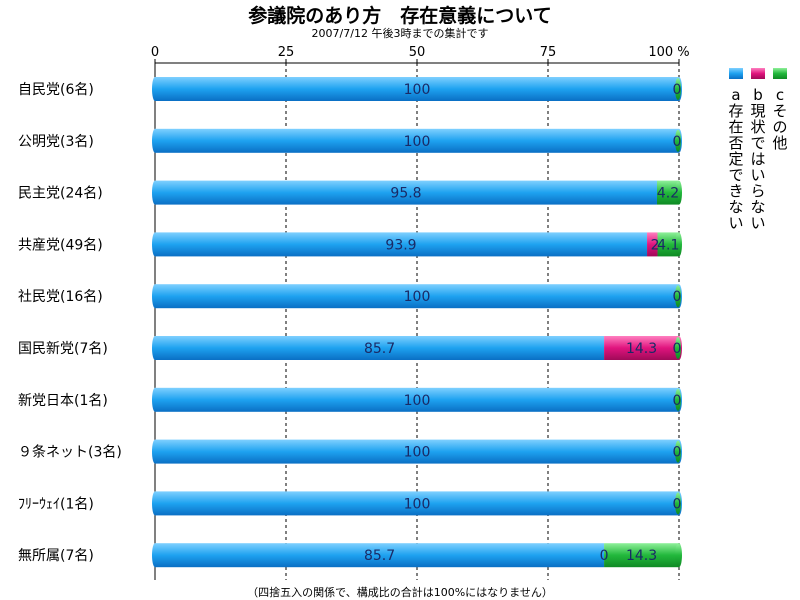  I want to click on chart-subtitle: 2007/7/12 午後3時までの集計です, so click(400, 33).